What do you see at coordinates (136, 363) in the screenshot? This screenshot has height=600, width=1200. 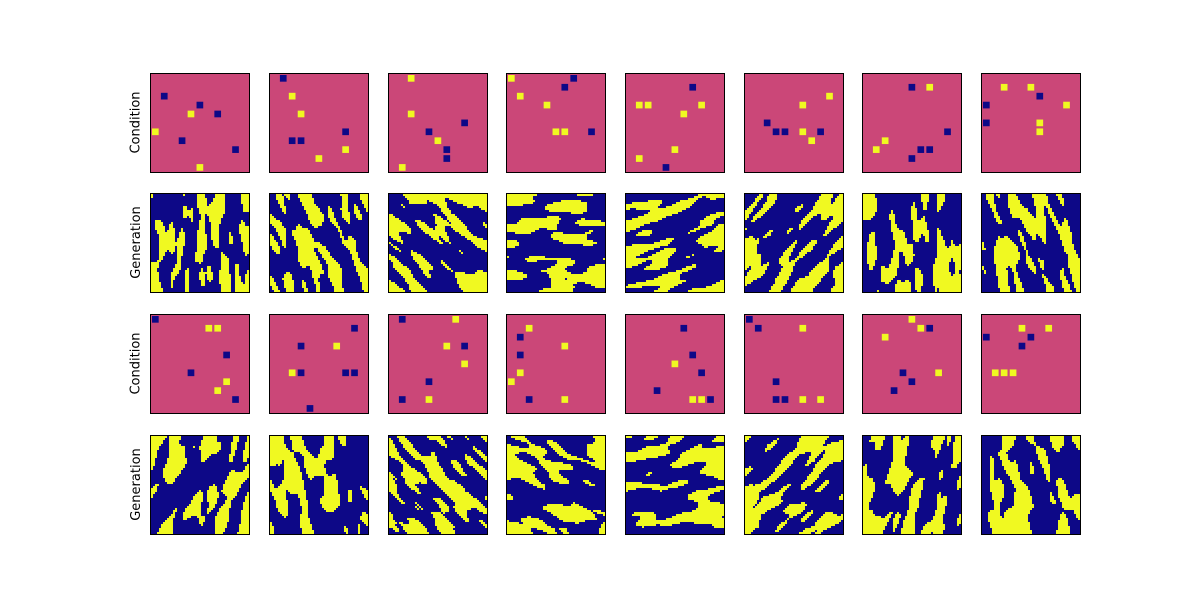 I see `row-label-condition: Condition` at bounding box center [136, 363].